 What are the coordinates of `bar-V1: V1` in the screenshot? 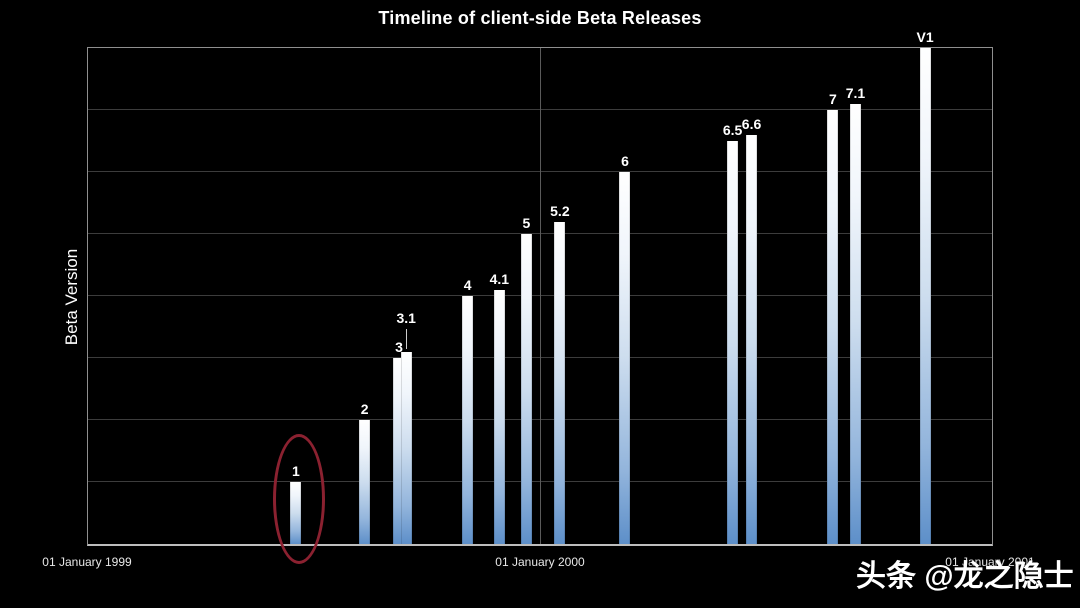 It's located at (925, 286).